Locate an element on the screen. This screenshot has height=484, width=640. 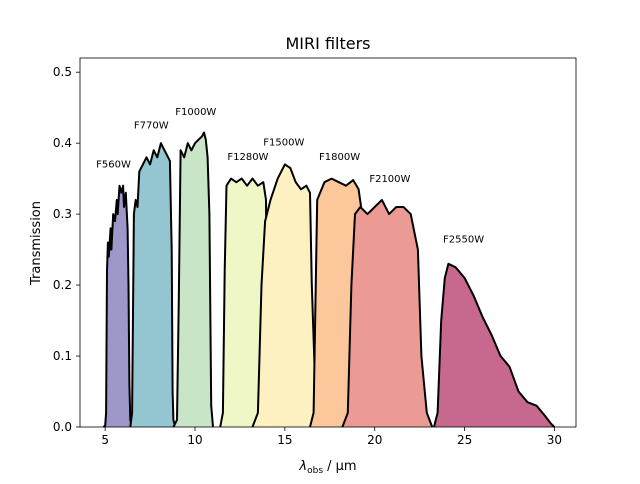
filter-curve-f1000w is located at coordinates (193, 279).